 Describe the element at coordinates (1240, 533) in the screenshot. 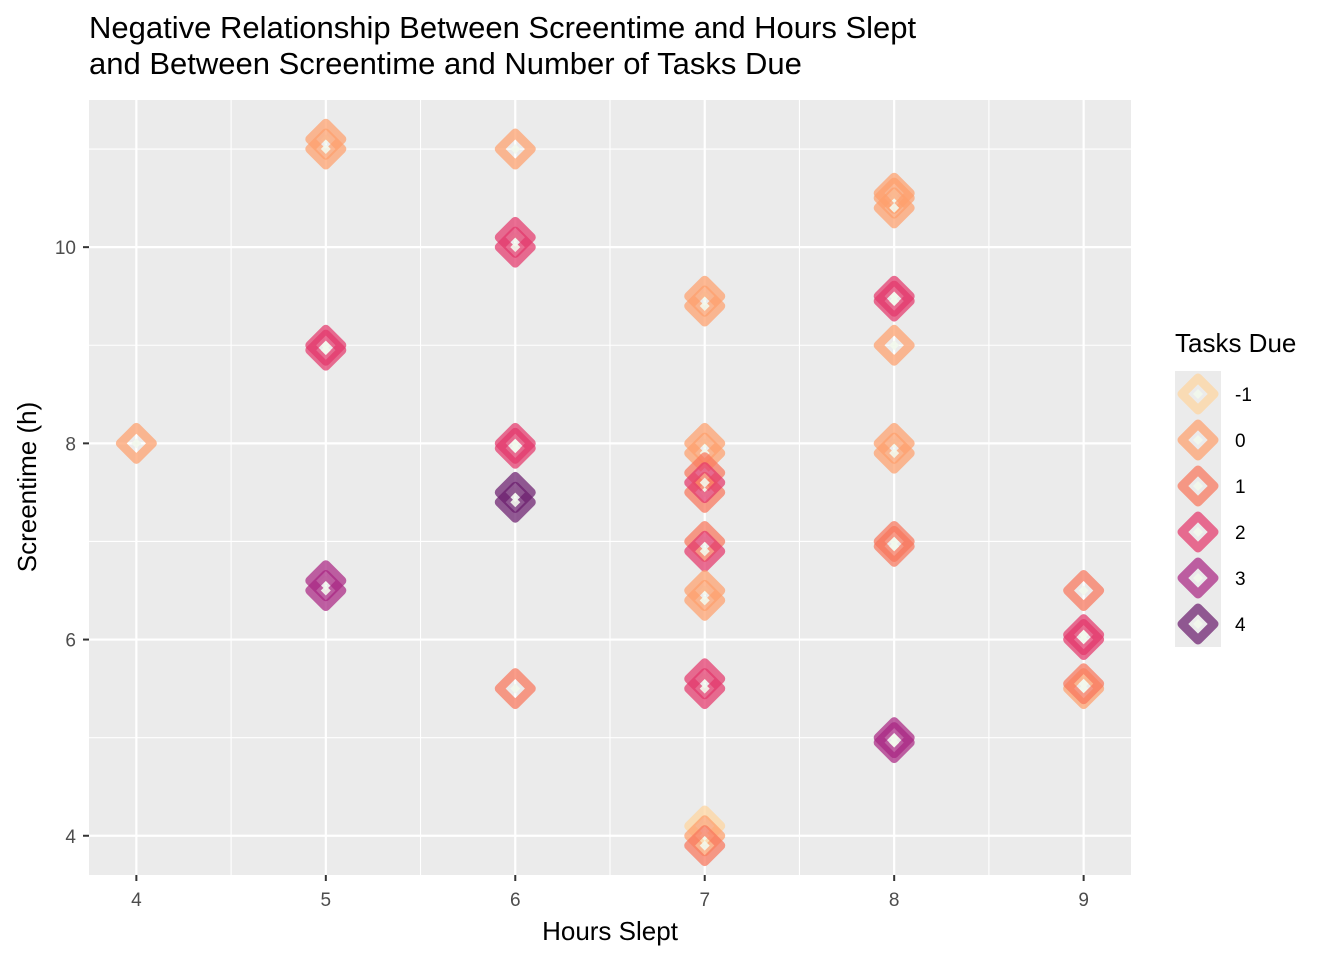

I see `legend-label: 2` at that location.